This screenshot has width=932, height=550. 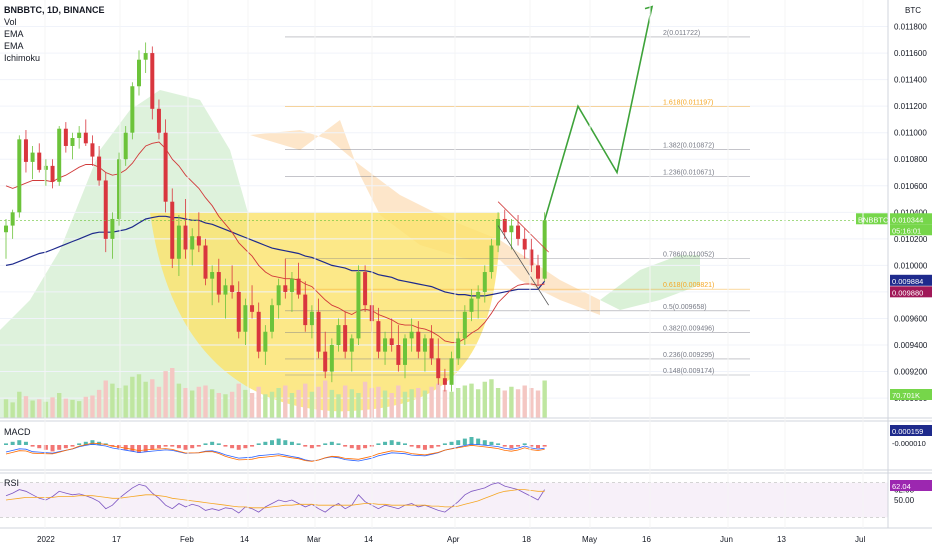 What do you see at coordinates (781, 539) in the screenshot?
I see `time-tick: 13` at bounding box center [781, 539].